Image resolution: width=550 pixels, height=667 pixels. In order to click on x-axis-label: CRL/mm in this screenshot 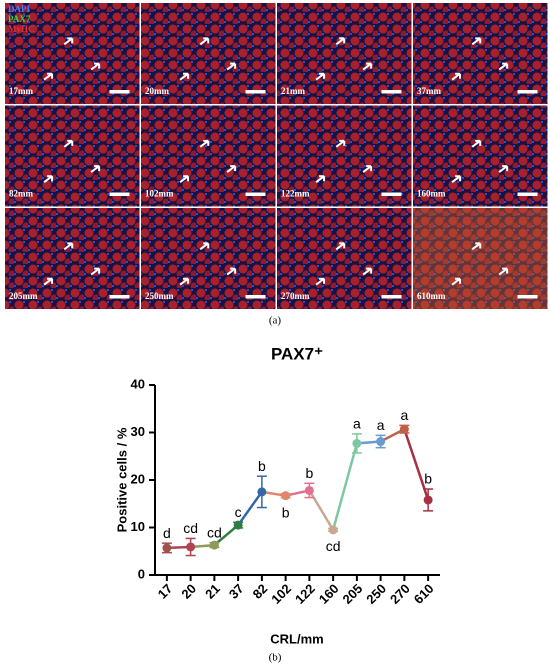, I will do `click(296, 638)`.